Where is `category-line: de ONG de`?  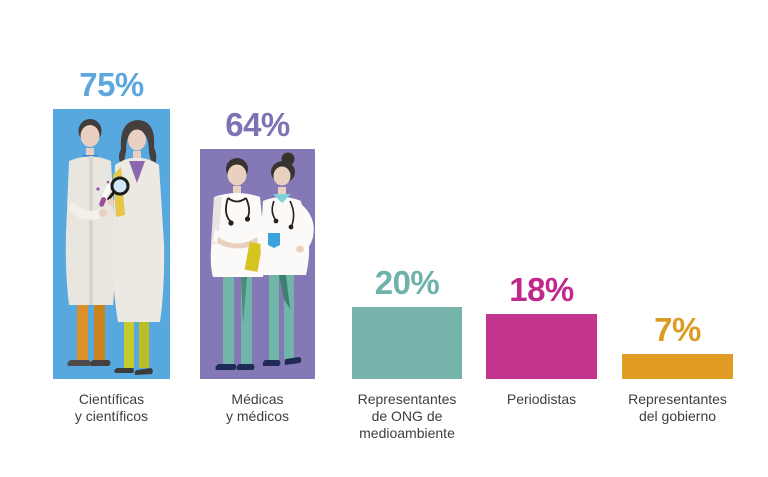 category-line: de ONG de is located at coordinates (407, 416).